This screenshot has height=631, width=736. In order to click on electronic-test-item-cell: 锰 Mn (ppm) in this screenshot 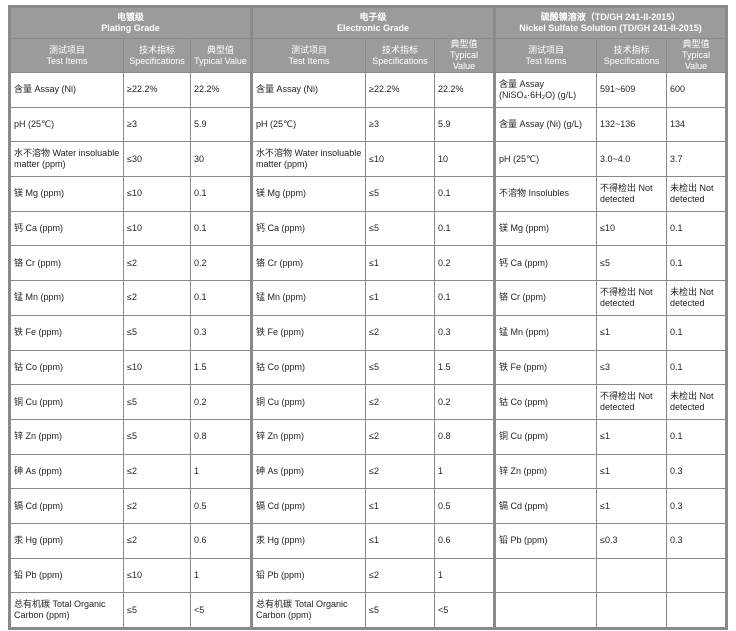, I will do `click(308, 298)`.